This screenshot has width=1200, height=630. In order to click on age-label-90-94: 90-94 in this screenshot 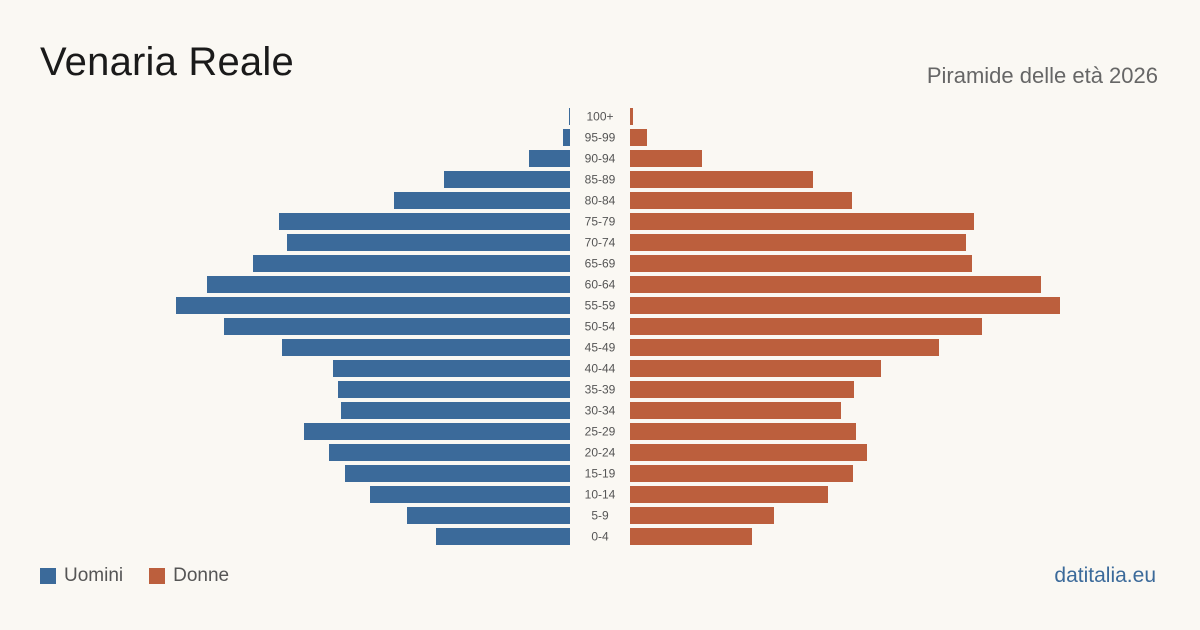, I will do `click(600, 159)`.